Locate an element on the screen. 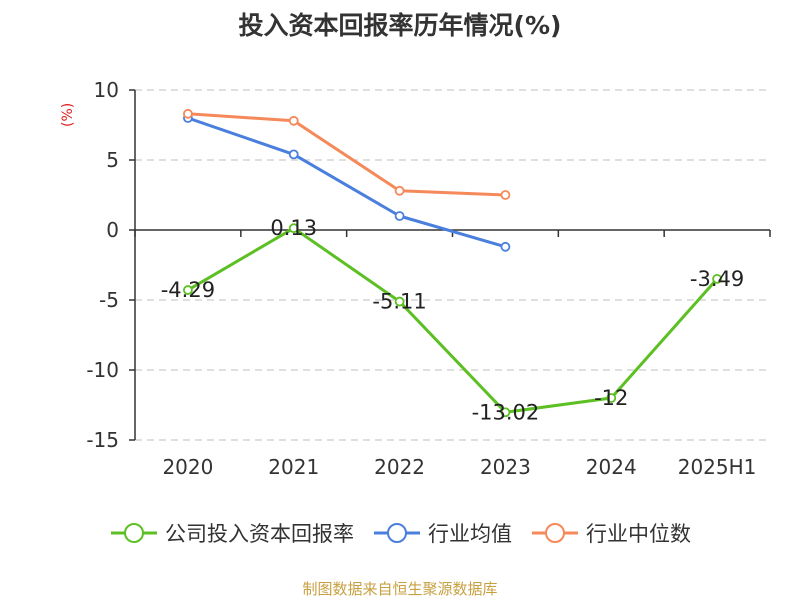  data-source: 制图数据来自恒生聚源数据库 is located at coordinates (400, 589).